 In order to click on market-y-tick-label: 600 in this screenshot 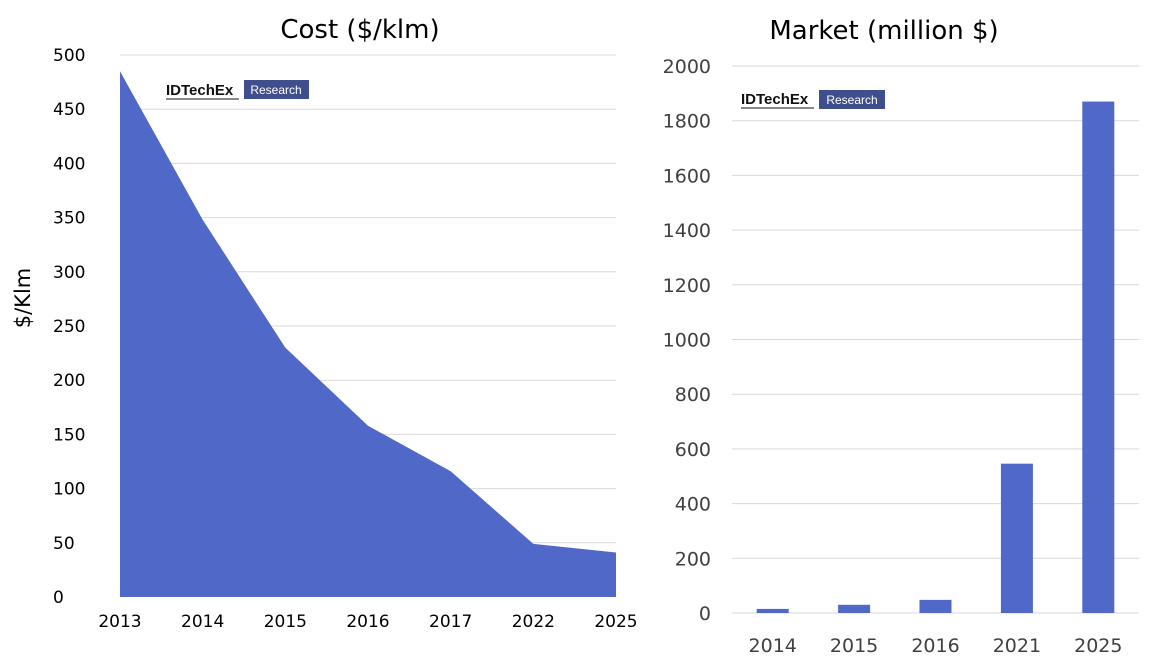, I will do `click(693, 450)`.